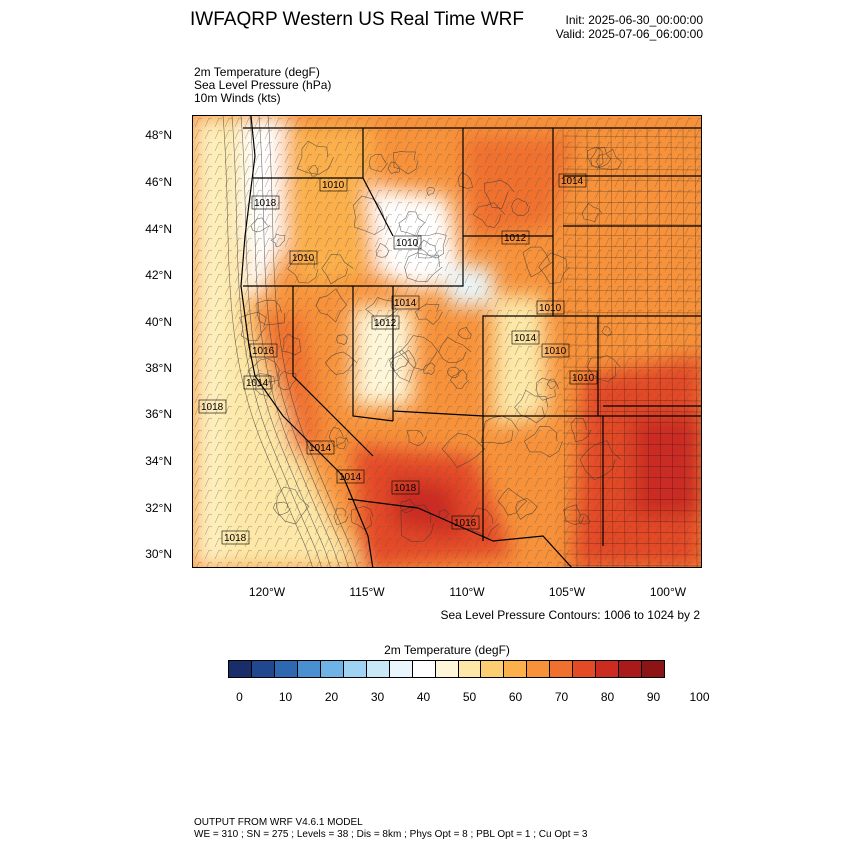 Image resolution: width=850 pixels, height=850 pixels. I want to click on colorbar-tick-label: 90, so click(653, 697).